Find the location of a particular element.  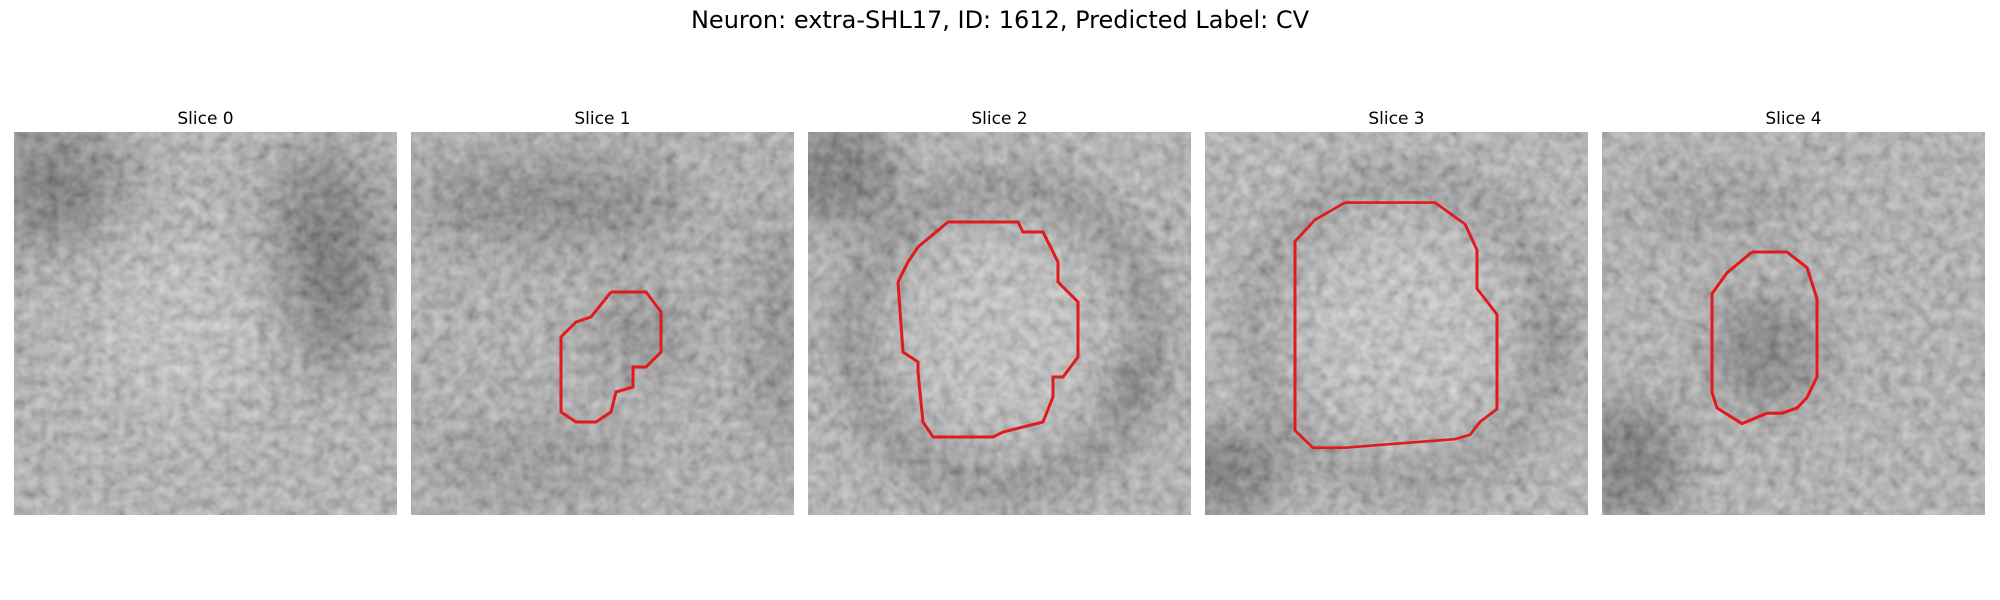

slice-panel-0: Slice 0 is located at coordinates (205, 310).